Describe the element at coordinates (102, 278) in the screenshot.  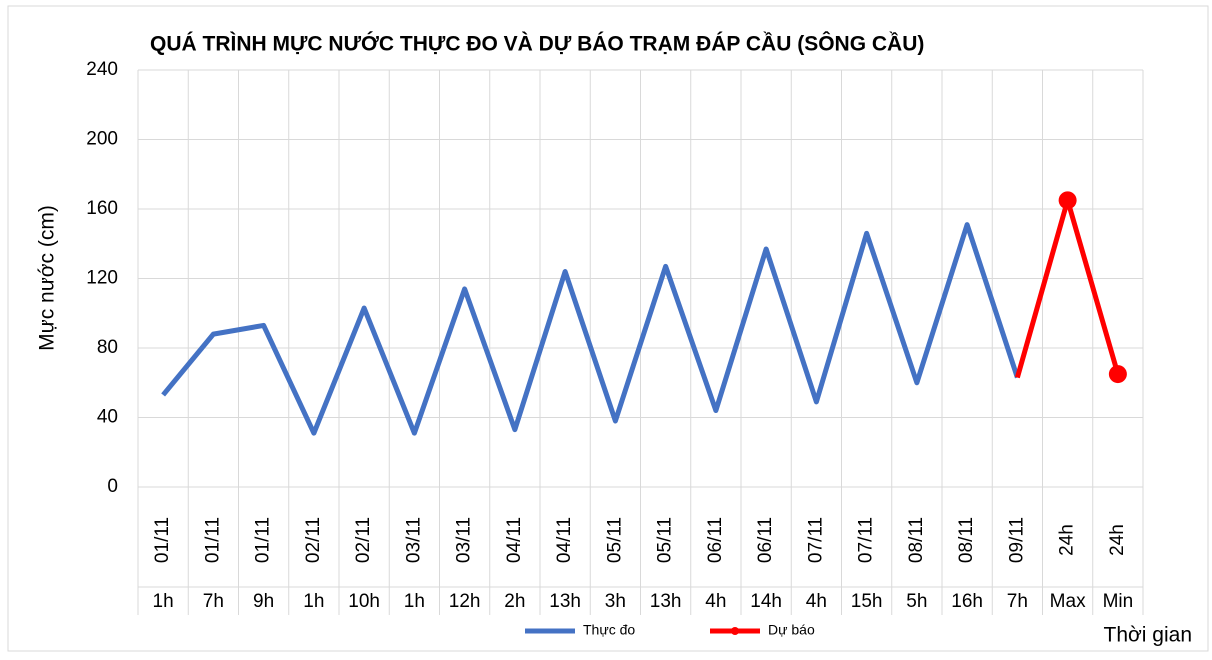
I see `y-tick-label: 120` at that location.